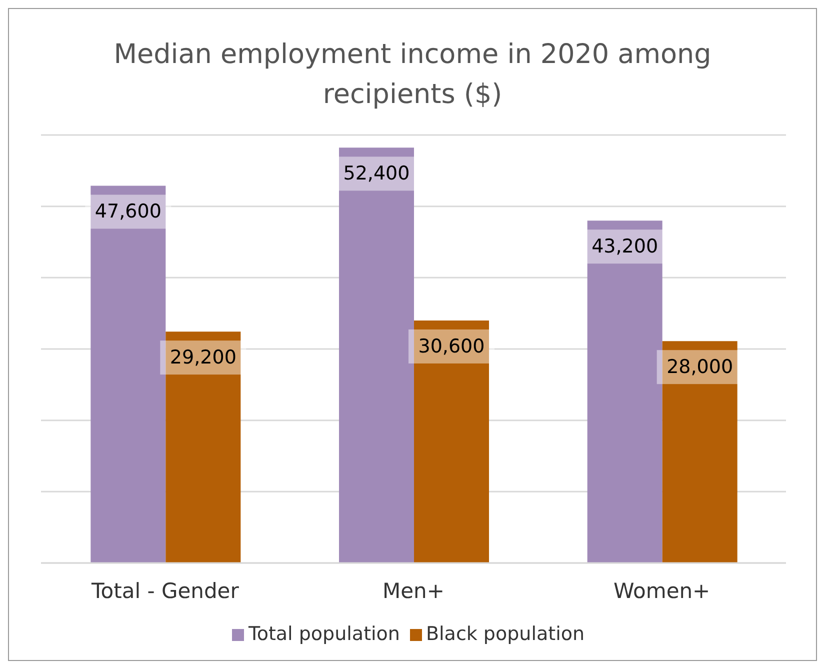 Image resolution: width=825 pixels, height=669 pixels. Describe the element at coordinates (700, 367) in the screenshot. I see `data-label: 28,000` at that location.